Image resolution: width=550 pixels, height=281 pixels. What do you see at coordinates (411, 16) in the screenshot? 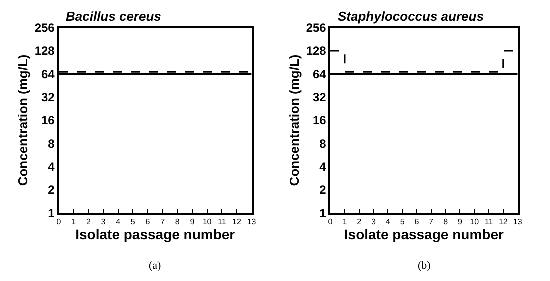
I see `chart-title: Staphylococcus aureus` at bounding box center [411, 16].